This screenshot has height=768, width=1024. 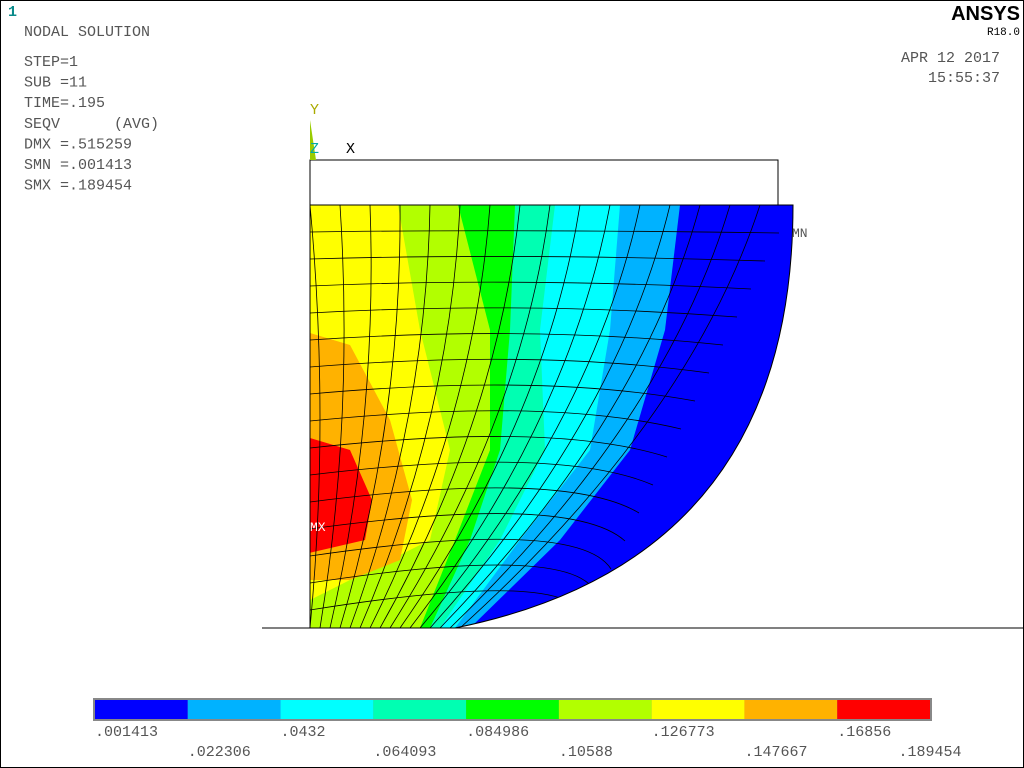 What do you see at coordinates (929, 752) in the screenshot?
I see `legend-label: .189454` at bounding box center [929, 752].